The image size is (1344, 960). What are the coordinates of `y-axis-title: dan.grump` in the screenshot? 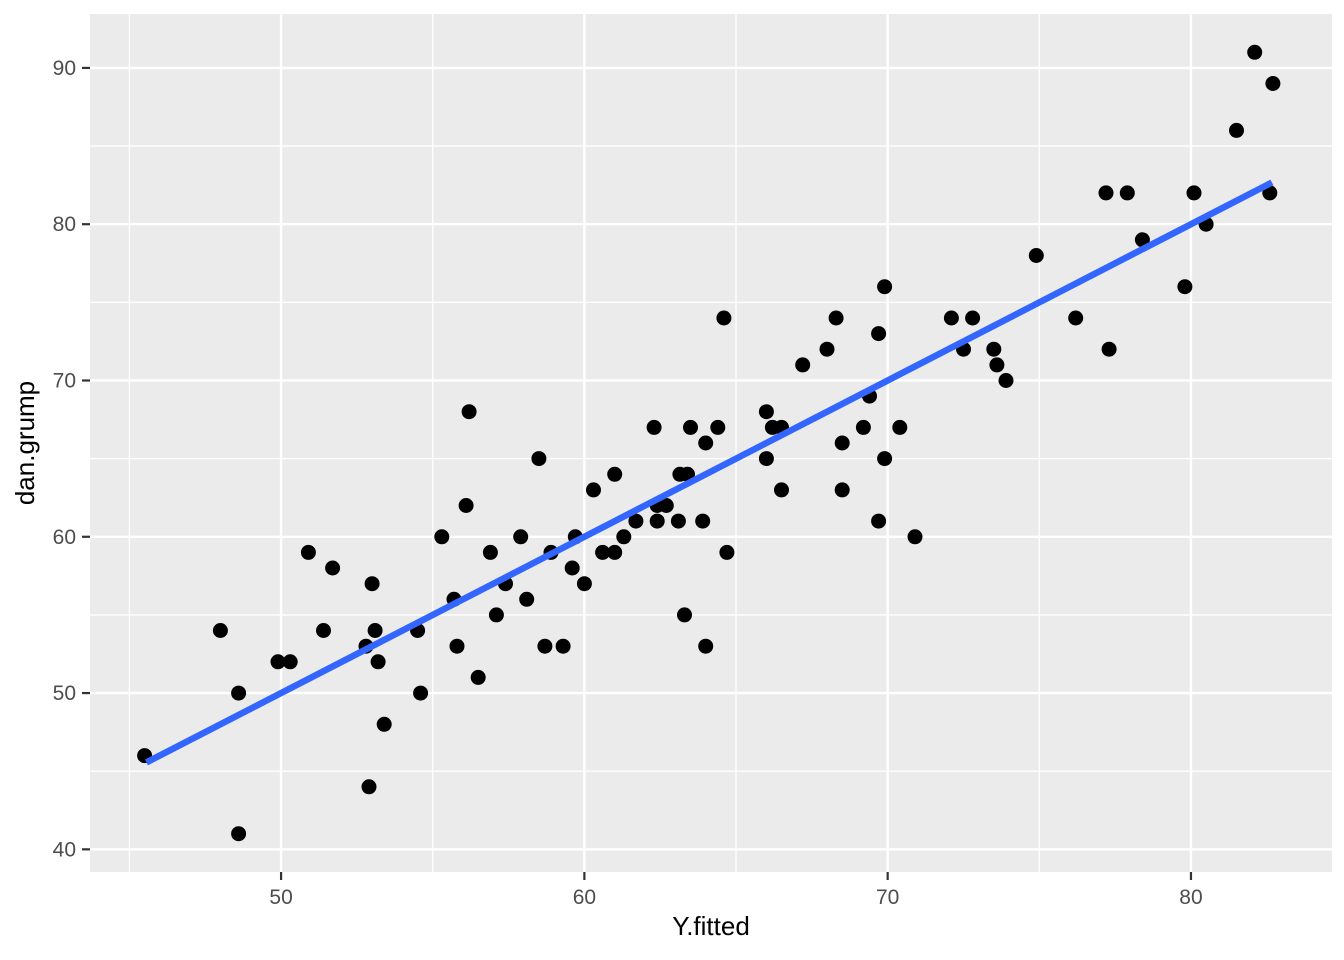 It's located at (25, 443).